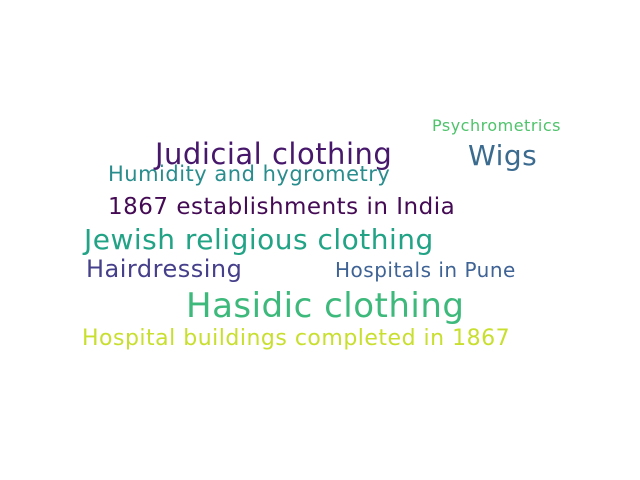 This screenshot has height=480, width=640. What do you see at coordinates (296, 338) in the screenshot?
I see `word-hospital-buildings-completed-in-1867: Hospital buildings completed in 1867` at bounding box center [296, 338].